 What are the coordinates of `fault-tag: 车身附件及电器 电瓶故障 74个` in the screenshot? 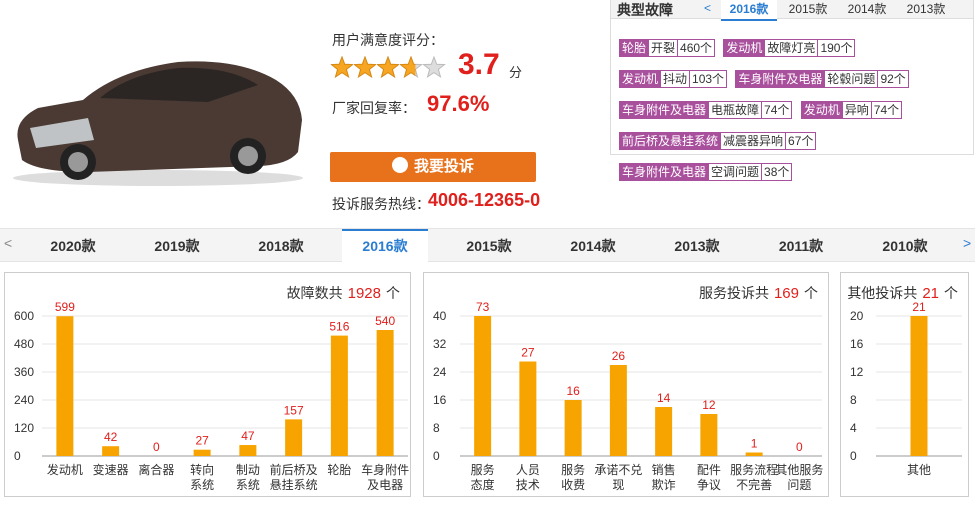 It's located at (706, 110).